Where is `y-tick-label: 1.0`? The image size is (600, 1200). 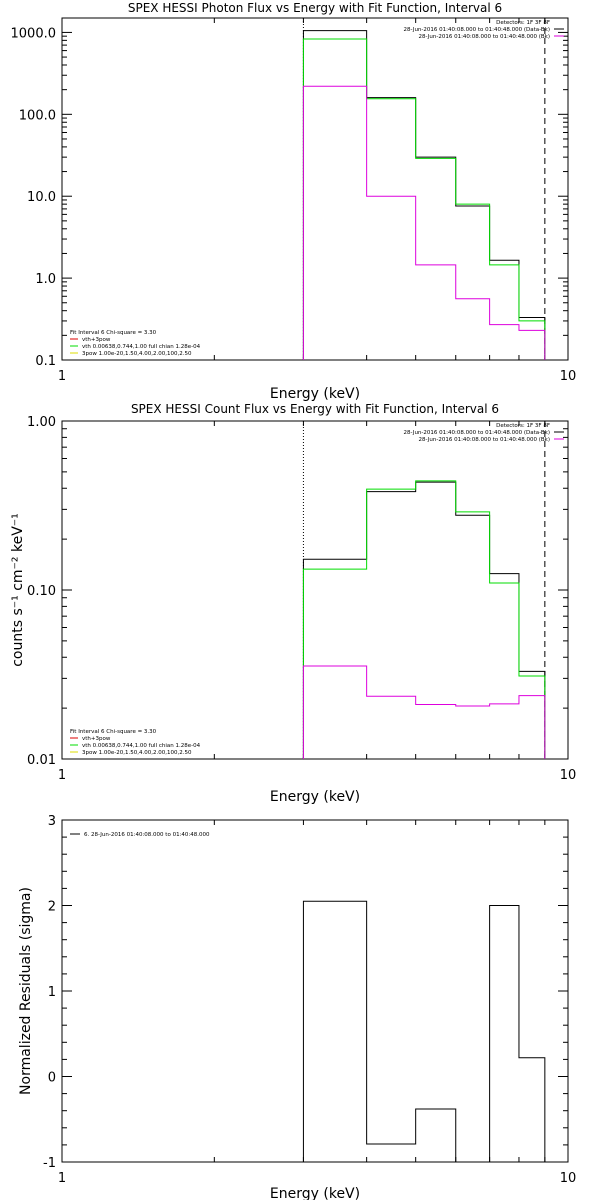 y-tick-label: 1.0 is located at coordinates (45, 279).